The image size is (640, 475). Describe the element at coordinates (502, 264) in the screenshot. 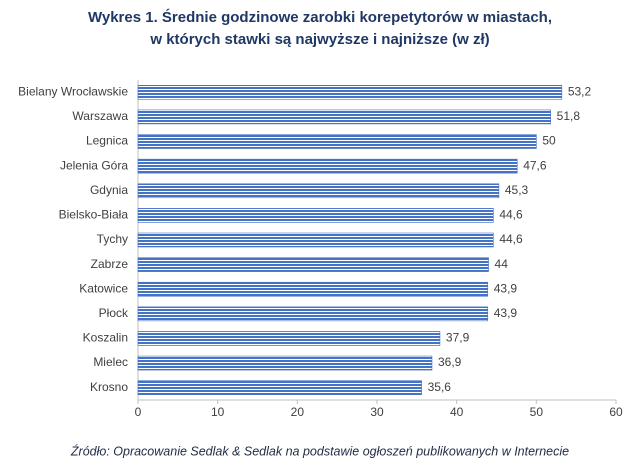

I see `value-label: 44` at that location.